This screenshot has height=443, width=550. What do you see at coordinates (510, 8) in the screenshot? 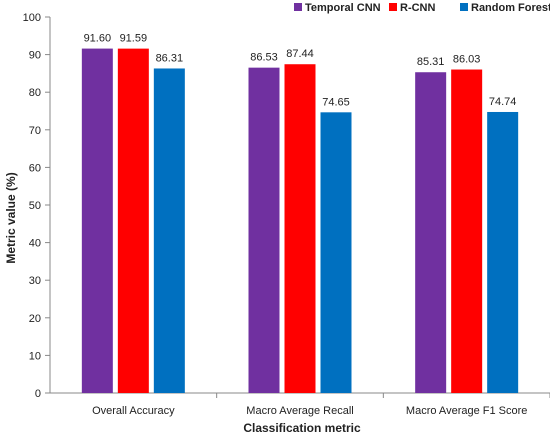
I see `legend-label: Random Forest` at bounding box center [510, 8].